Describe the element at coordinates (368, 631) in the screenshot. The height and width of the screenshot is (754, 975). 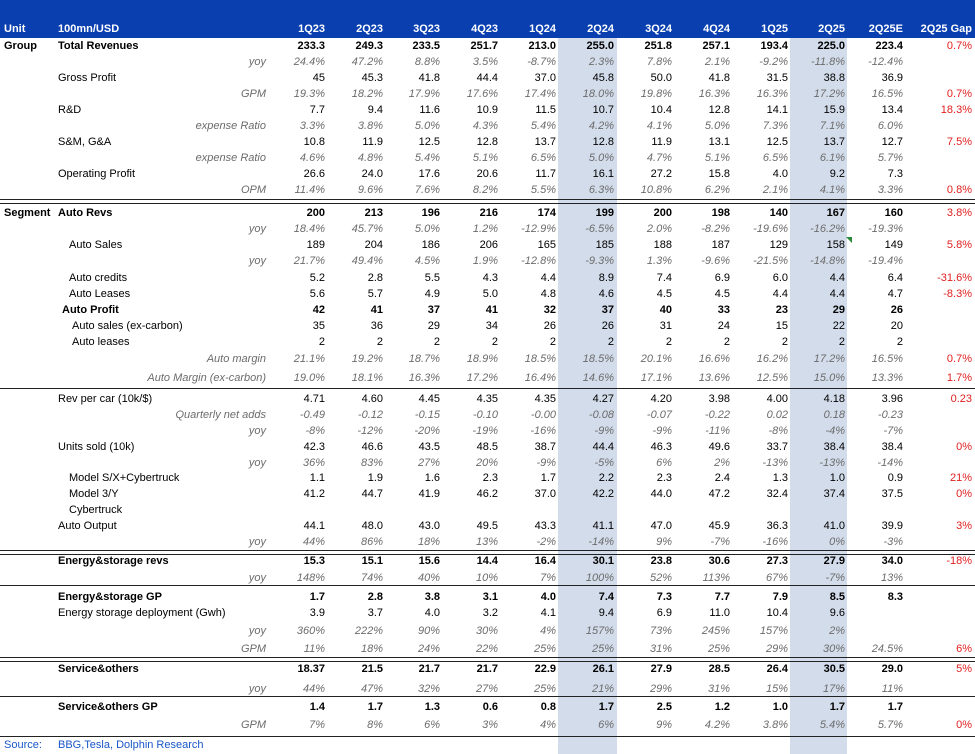
I see `value-cell: 222%` at that location.